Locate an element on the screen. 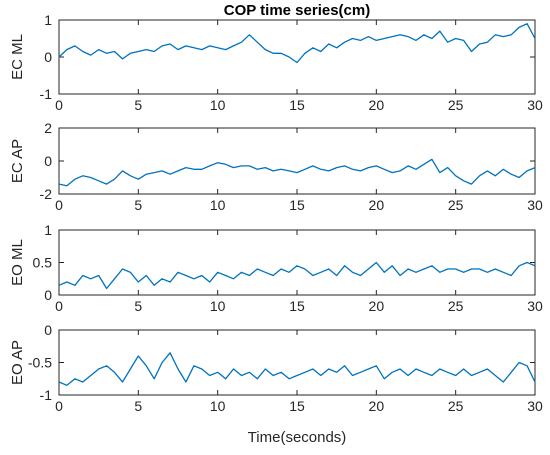  x-axis-label: Time(seconds) is located at coordinates (297, 437).